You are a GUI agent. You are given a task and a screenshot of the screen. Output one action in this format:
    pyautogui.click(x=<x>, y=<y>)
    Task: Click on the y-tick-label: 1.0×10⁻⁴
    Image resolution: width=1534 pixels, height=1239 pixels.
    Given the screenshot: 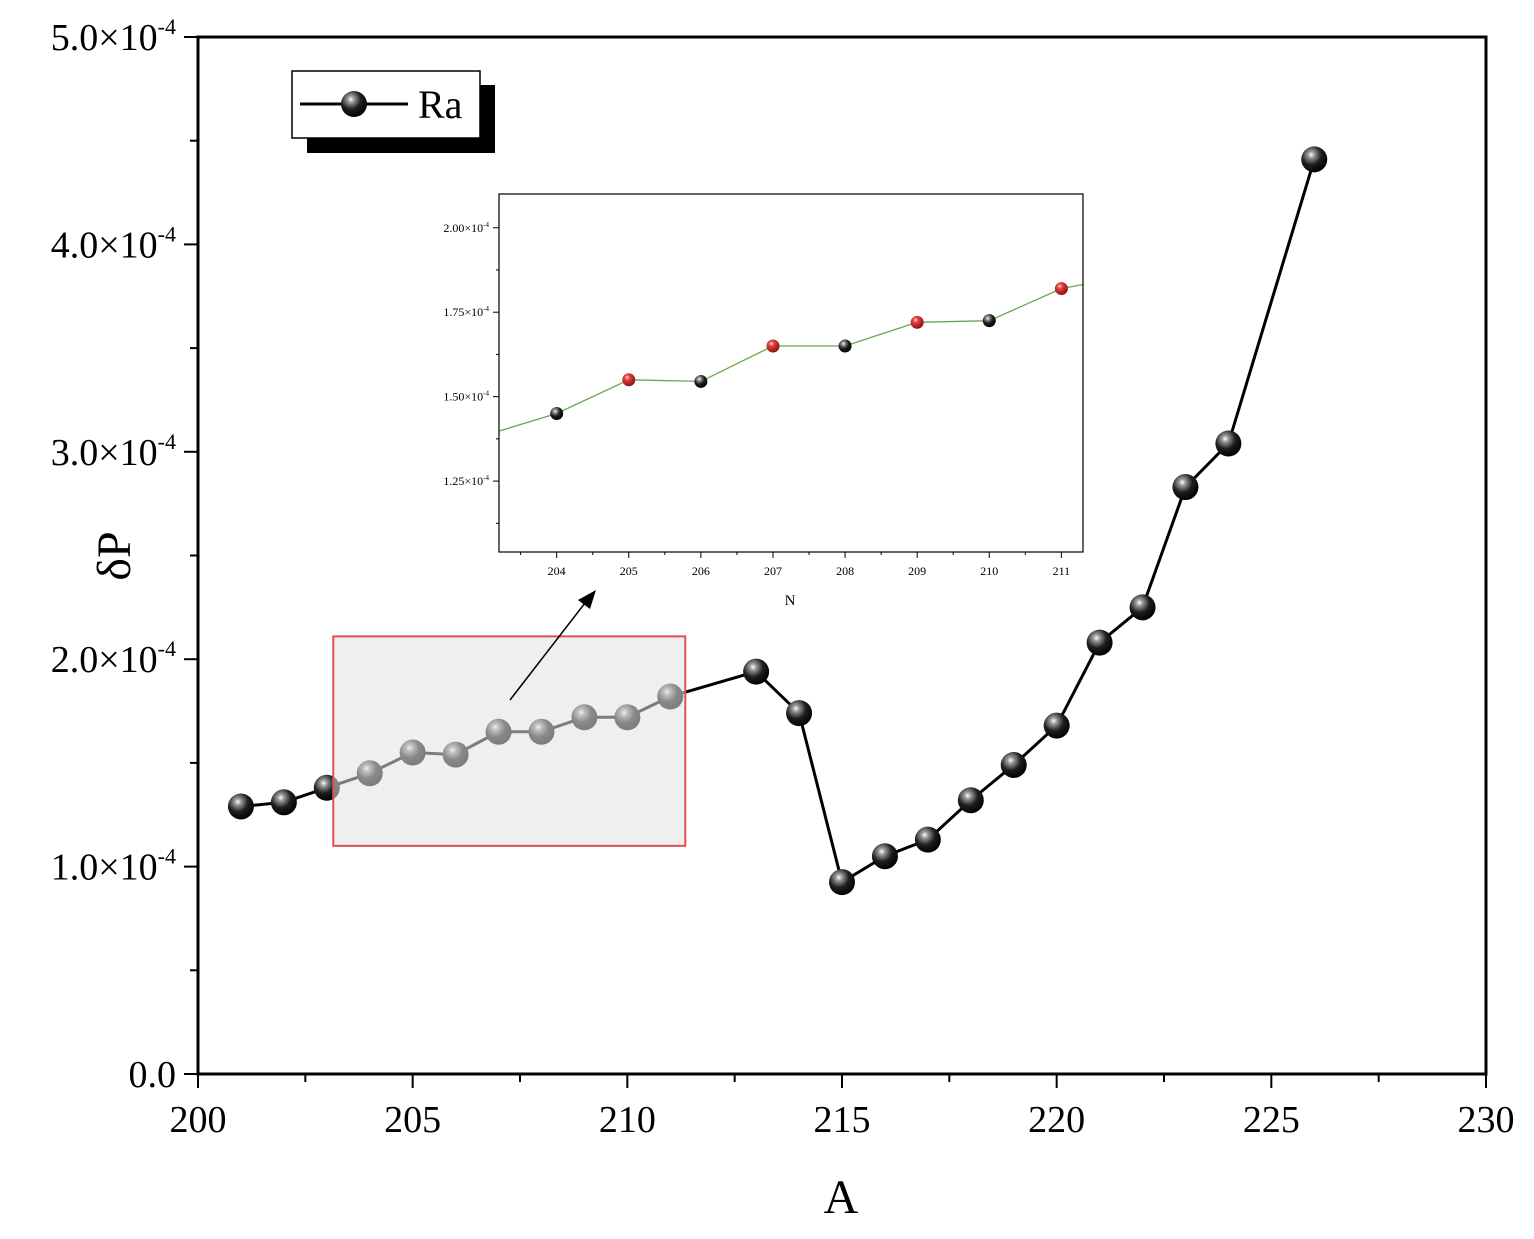 What is the action you would take?
    pyautogui.click(x=113, y=866)
    